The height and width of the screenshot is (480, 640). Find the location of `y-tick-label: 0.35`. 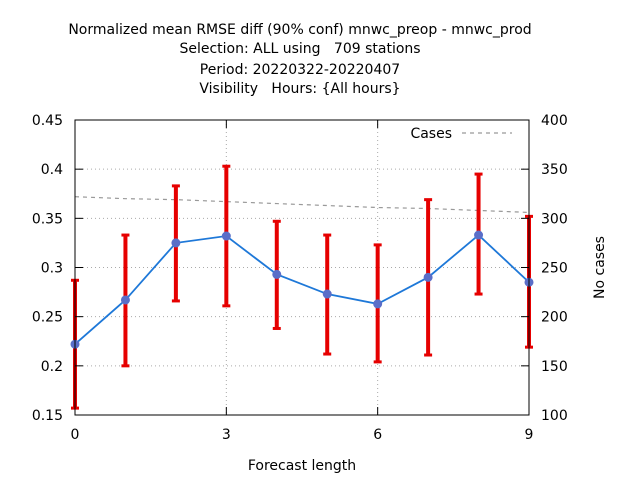

y-tick-label: 0.35 is located at coordinates (47, 219).